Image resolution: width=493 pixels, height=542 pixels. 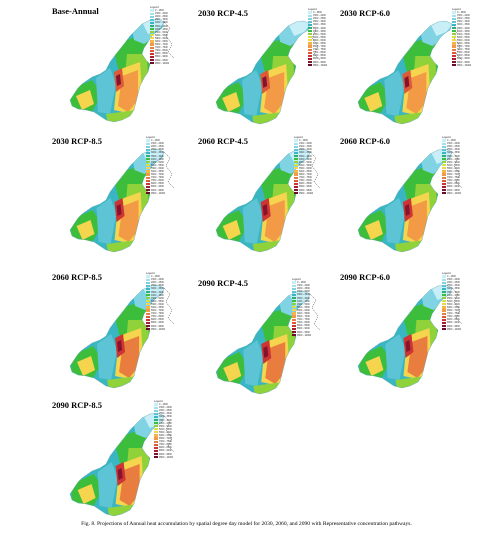 What do you see at coordinates (455, 177) in the screenshot?
I see `legend-row: 7000 - 7500` at bounding box center [455, 177].